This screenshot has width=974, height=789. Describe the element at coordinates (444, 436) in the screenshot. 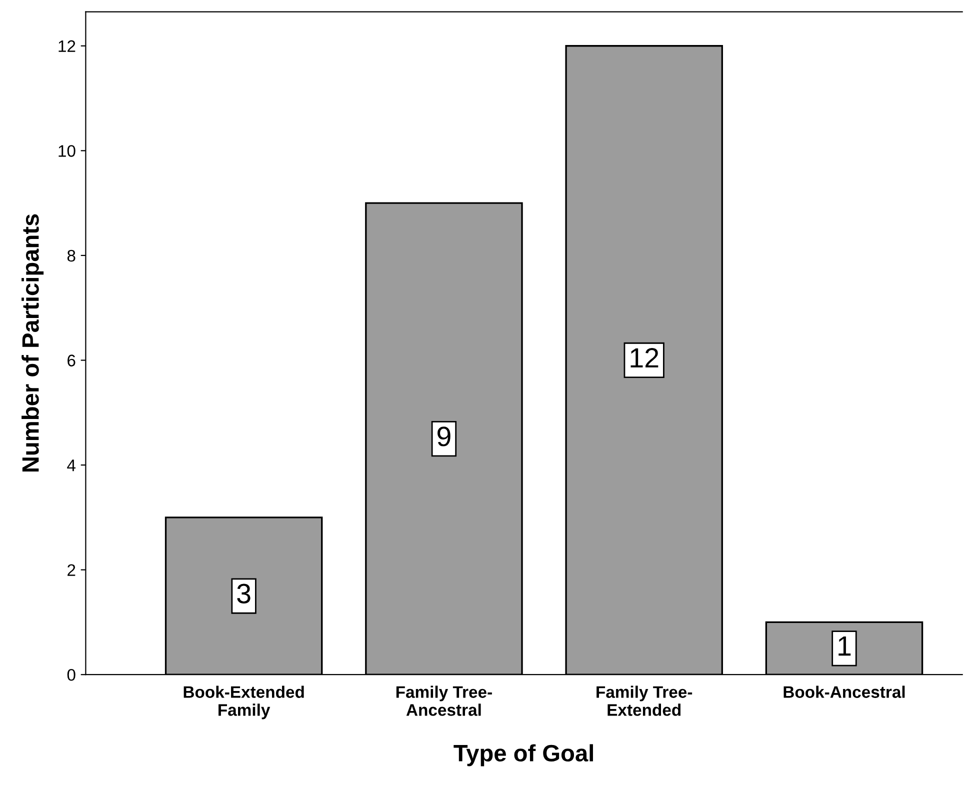

I see `data-label: 9` at that location.